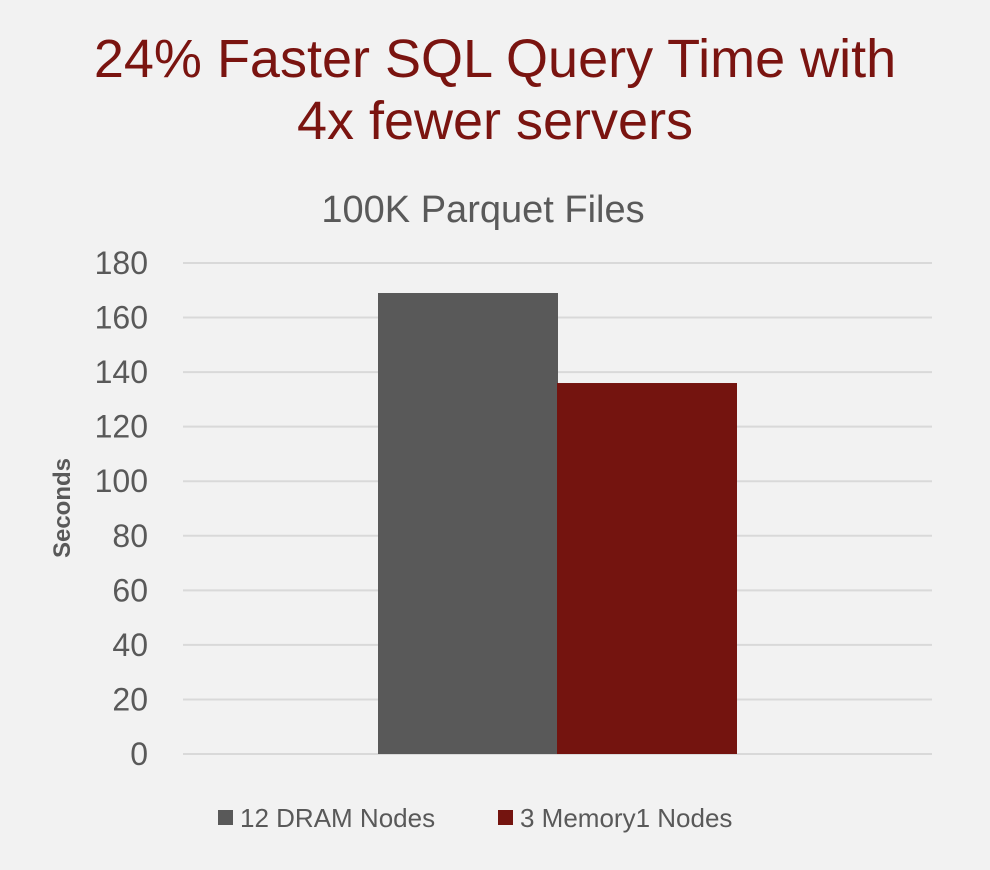 This screenshot has width=990, height=870. I want to click on y-tick-label: 60, so click(130, 590).